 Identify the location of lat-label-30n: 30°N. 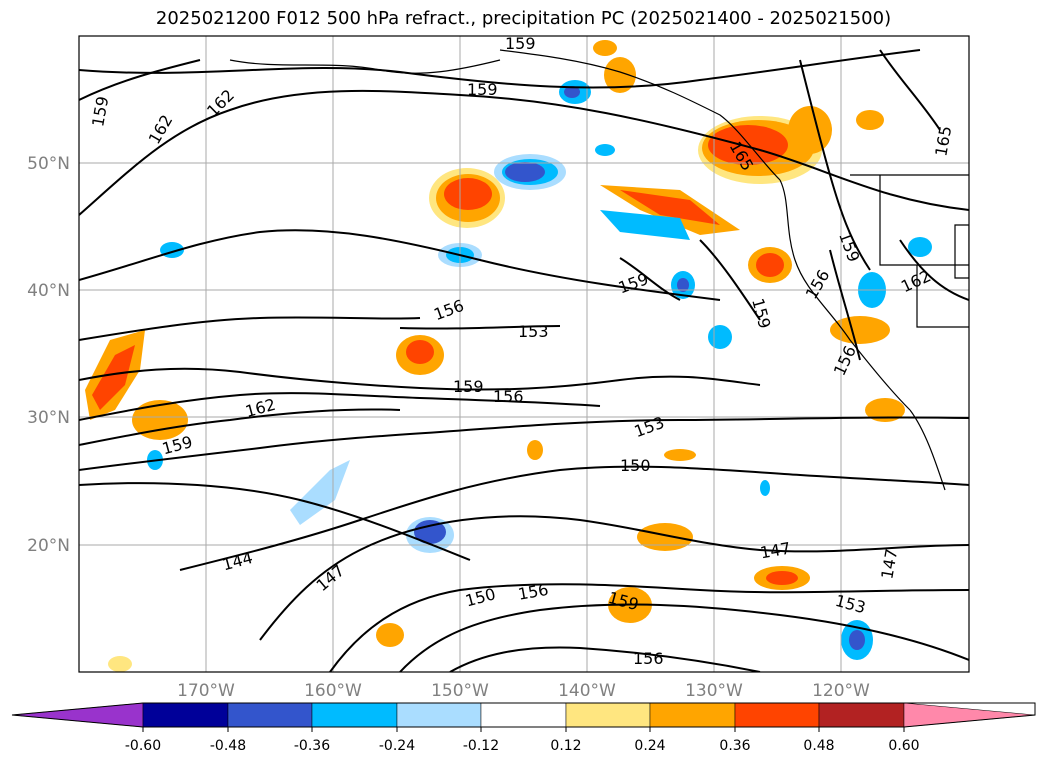
(48, 418).